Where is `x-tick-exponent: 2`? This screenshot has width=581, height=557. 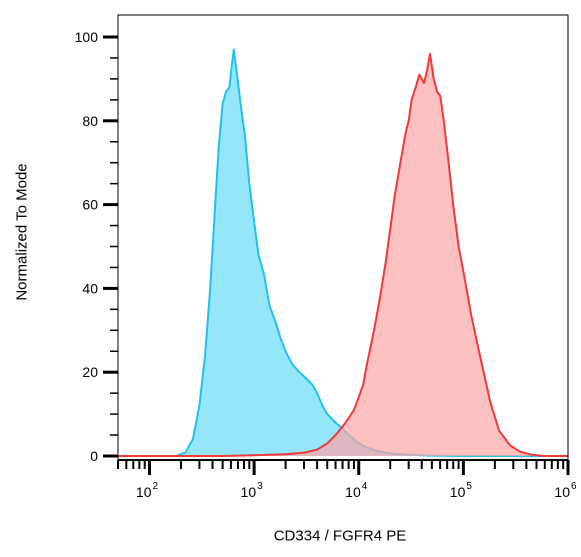
x-tick-exponent: 2 is located at coordinates (155, 486).